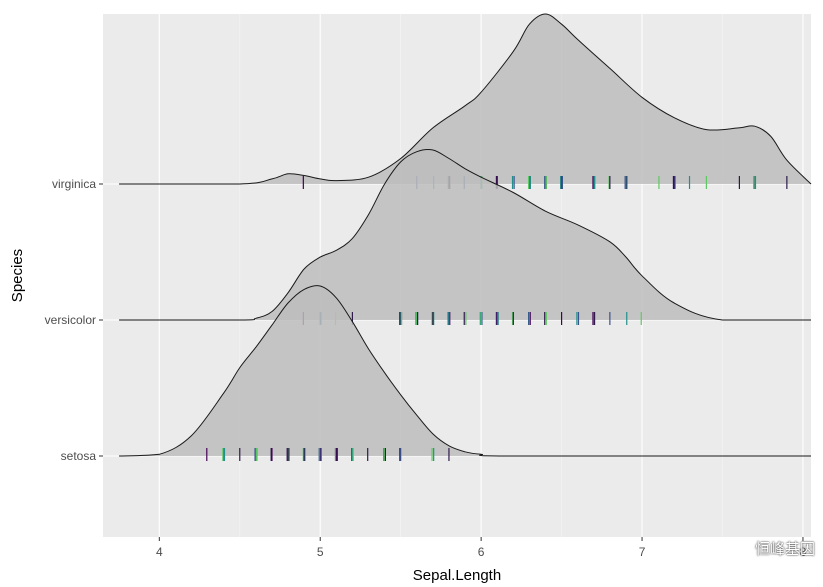 This screenshot has height=587, width=823. Describe the element at coordinates (457, 575) in the screenshot. I see `x-axis-title: Sepal.Length` at that location.